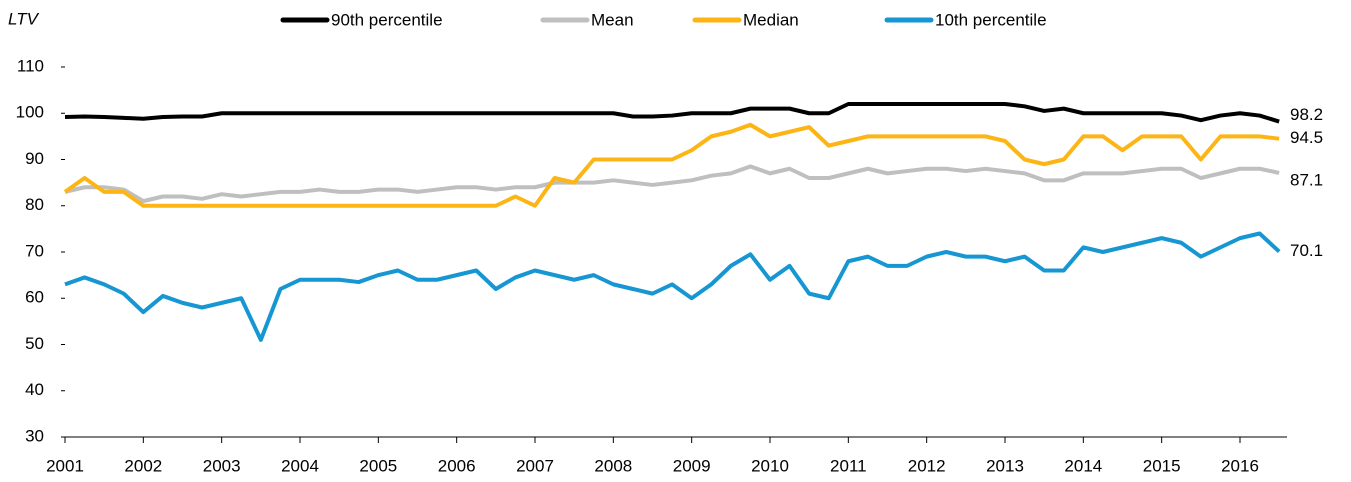 This screenshot has width=1351, height=482. What do you see at coordinates (34, 158) in the screenshot?
I see `y-tick-label: 90` at bounding box center [34, 158].